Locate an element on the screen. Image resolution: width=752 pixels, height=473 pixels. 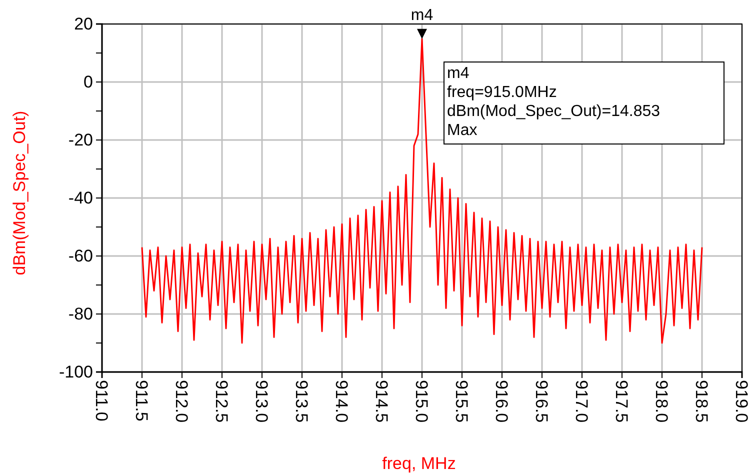
y-tick-label: -80 is located at coordinates (80, 314).